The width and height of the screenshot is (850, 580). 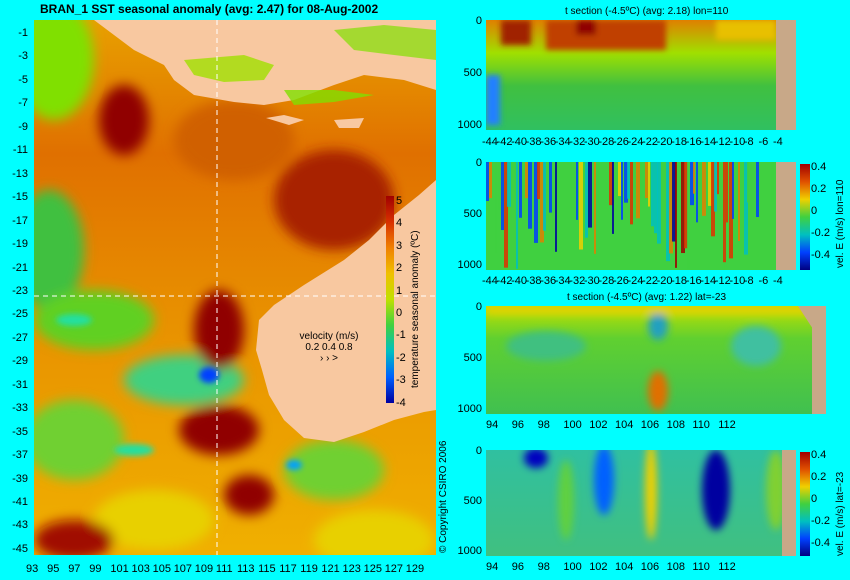 What do you see at coordinates (399, 245) in the screenshot?
I see `colorbar-tick-label: 3` at bounding box center [399, 245].